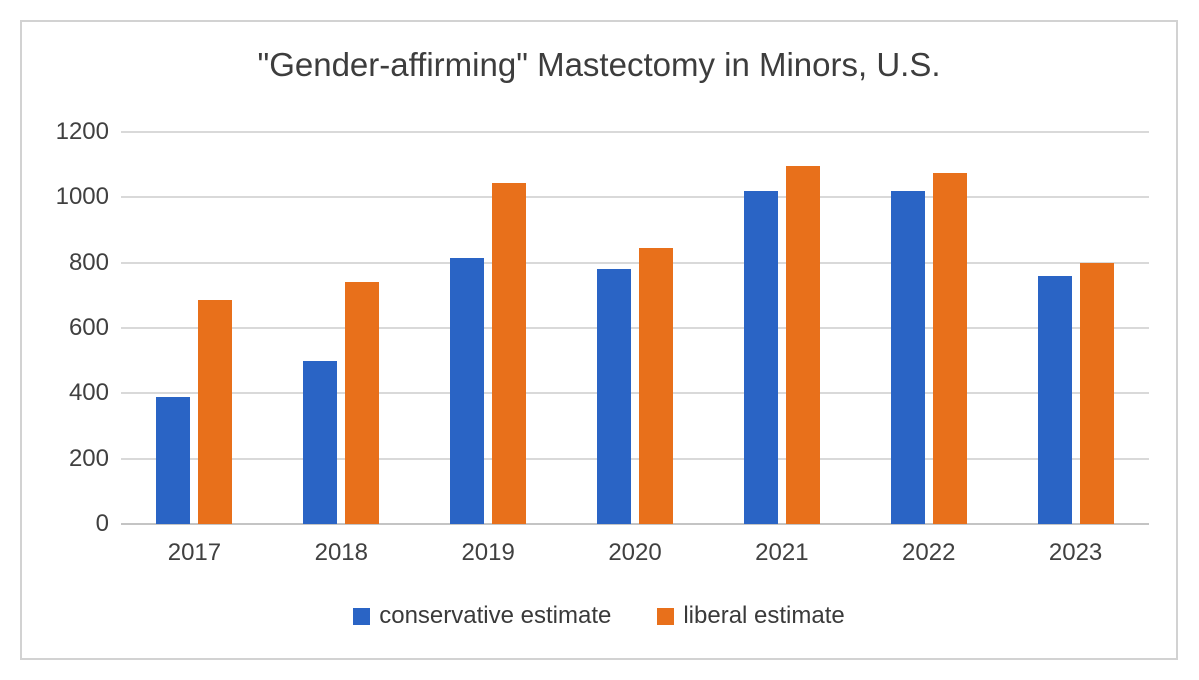  I want to click on x-axis: 2017 2018 2019 2020 2021 2022 2023, so click(635, 553).